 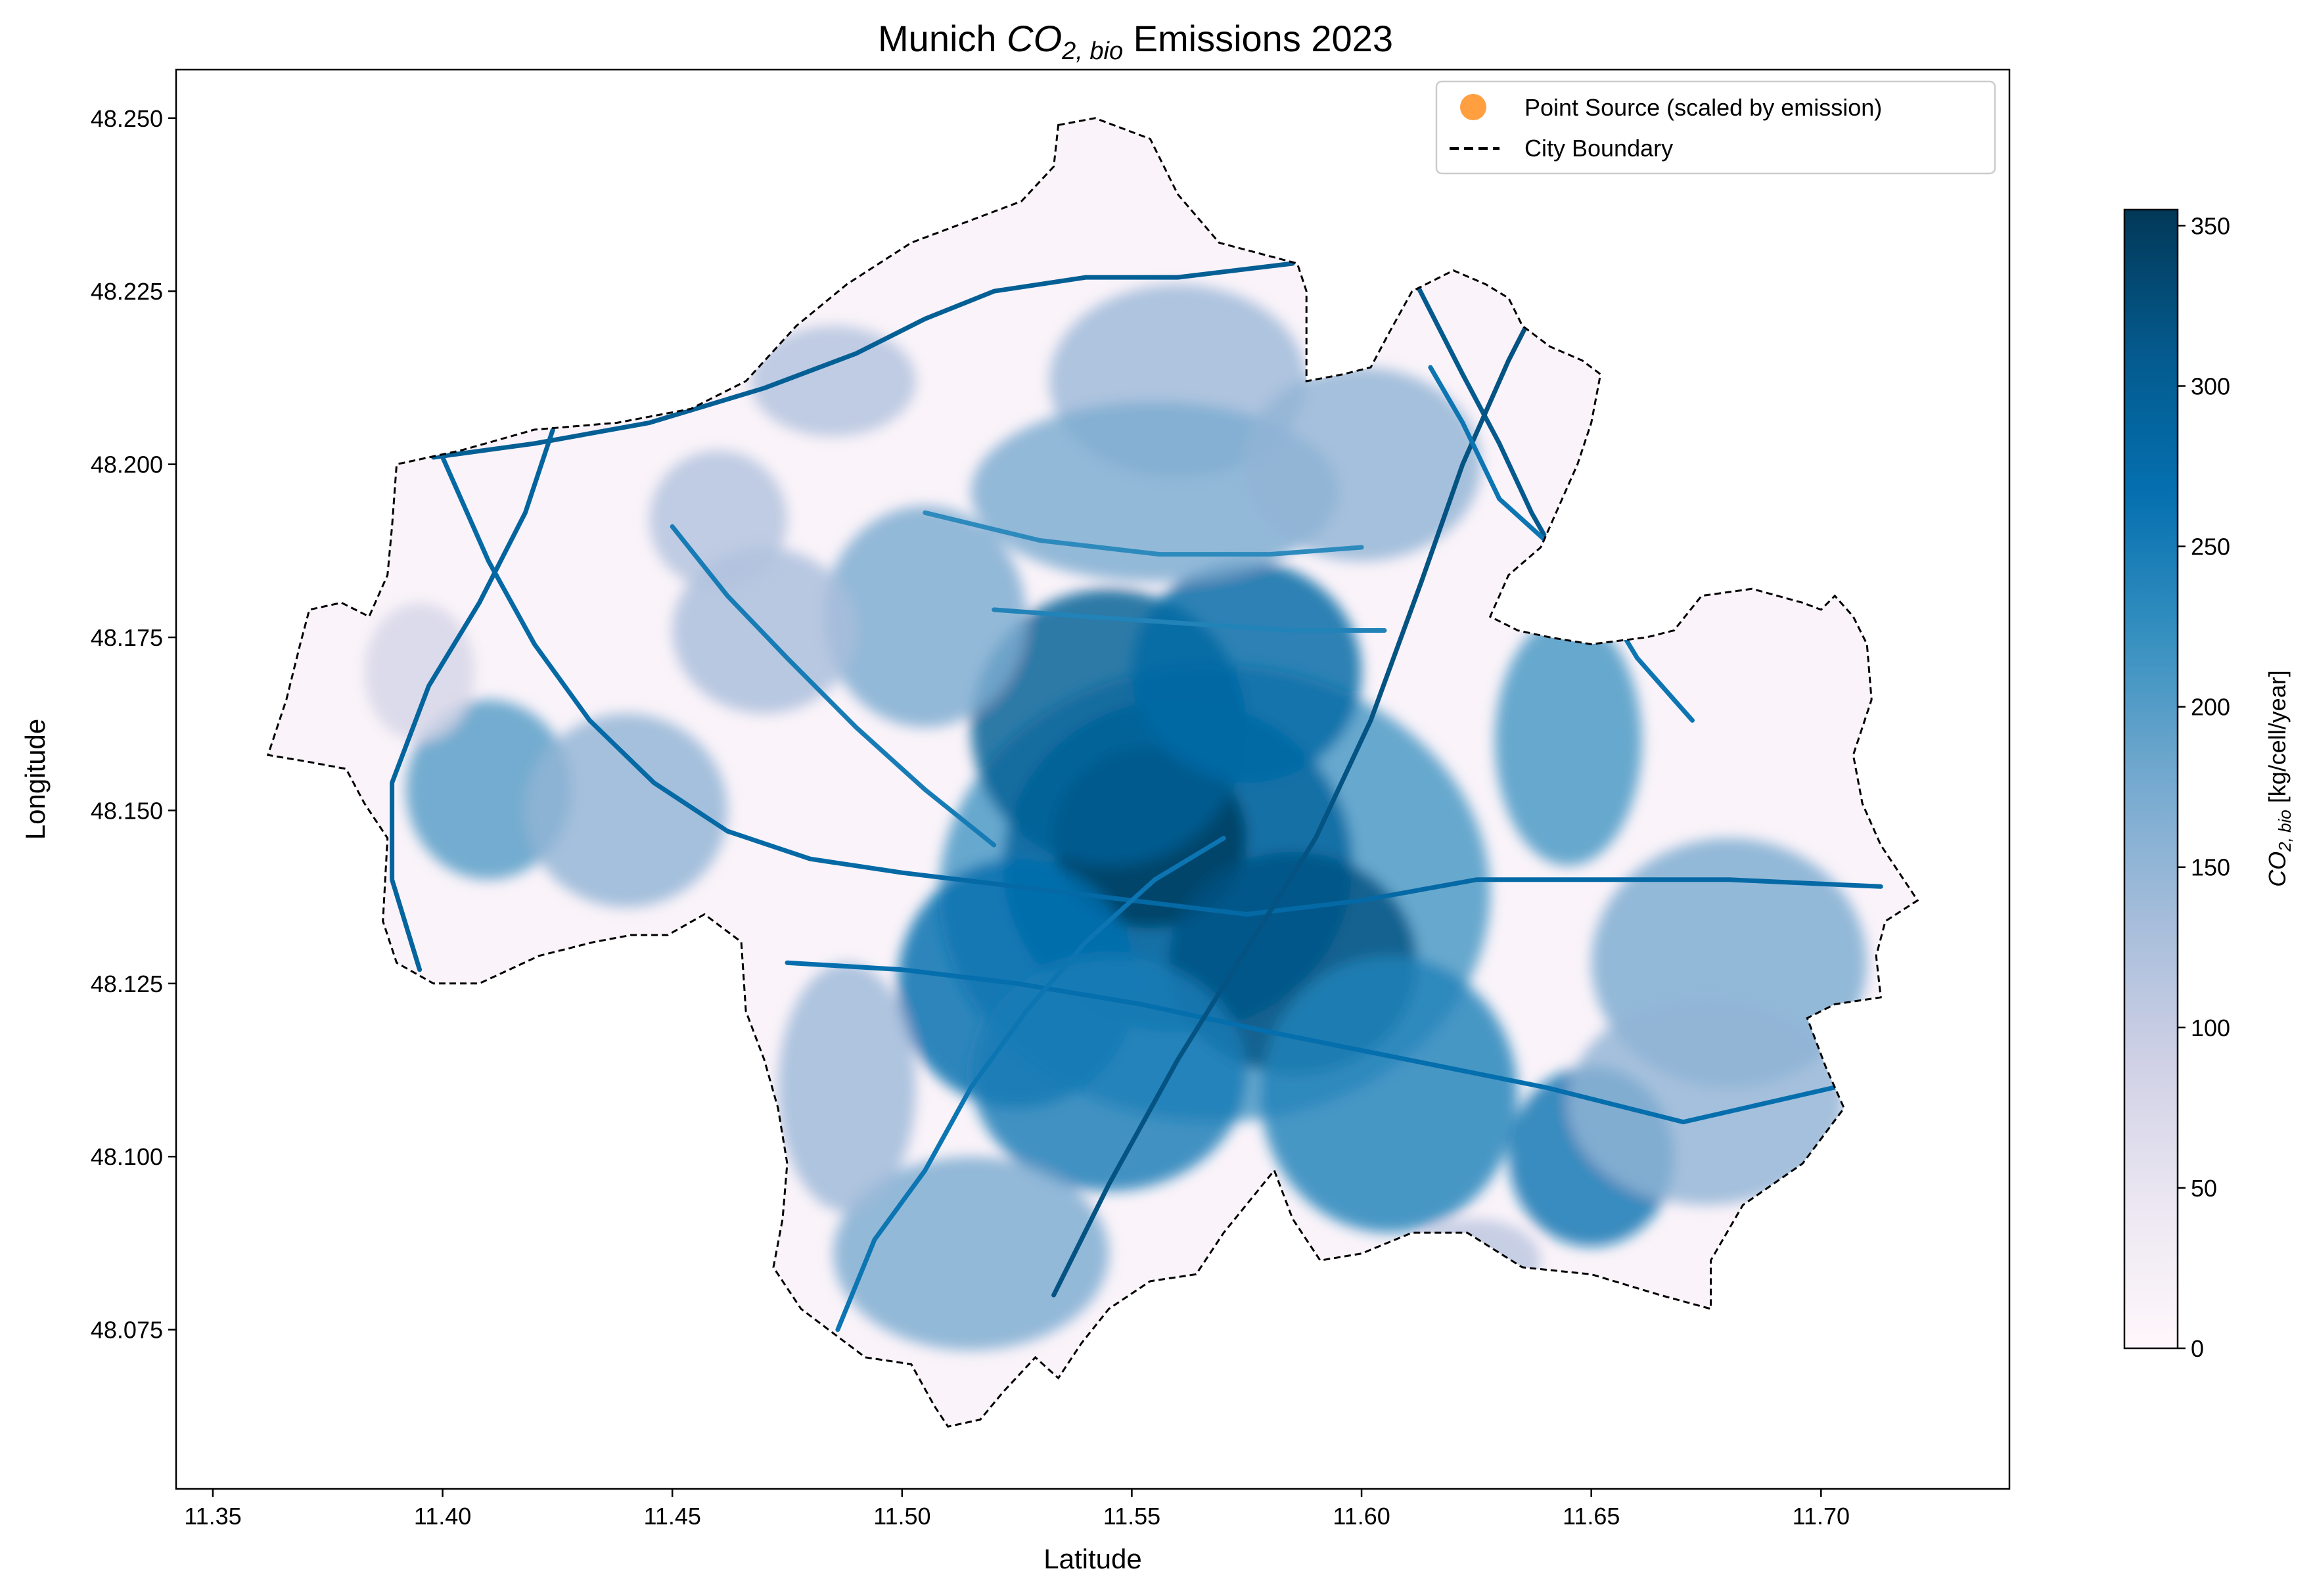 What do you see at coordinates (2151, 779) in the screenshot?
I see `colorbar` at bounding box center [2151, 779].